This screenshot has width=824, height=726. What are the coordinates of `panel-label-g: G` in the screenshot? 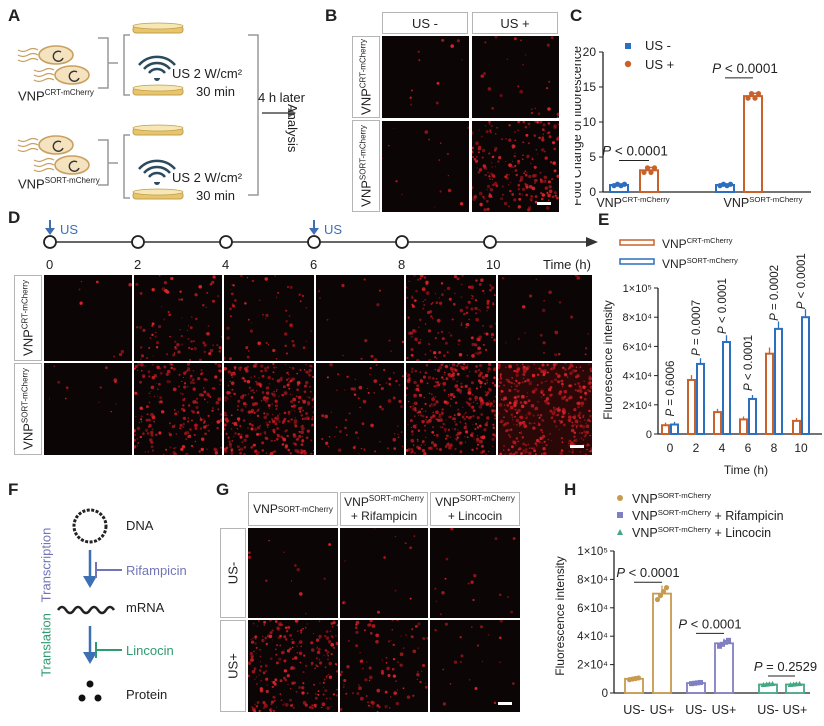 It's located at (223, 489).